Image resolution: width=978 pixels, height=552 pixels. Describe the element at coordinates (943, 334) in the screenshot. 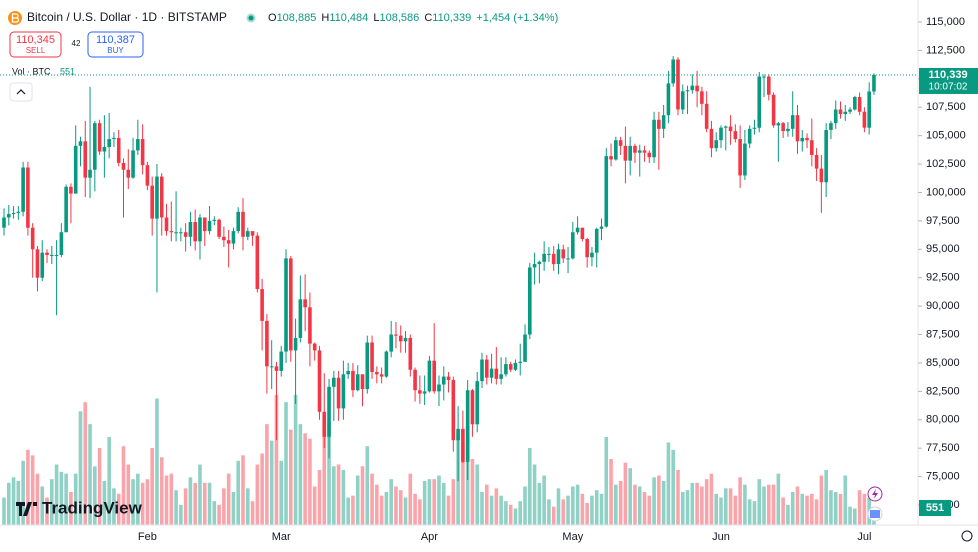

I see `y-tick-label: 87,500` at that location.